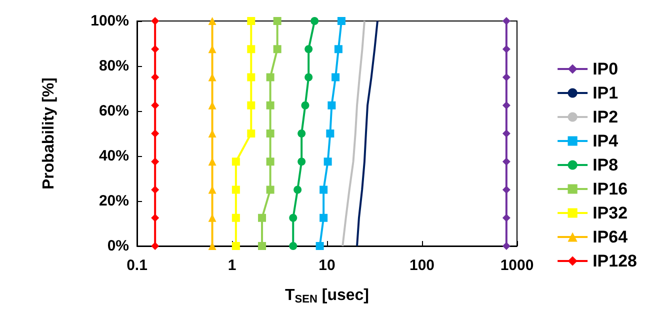 The height and width of the screenshot is (330, 660). I want to click on x-tick-label: 0.1, so click(137, 265).